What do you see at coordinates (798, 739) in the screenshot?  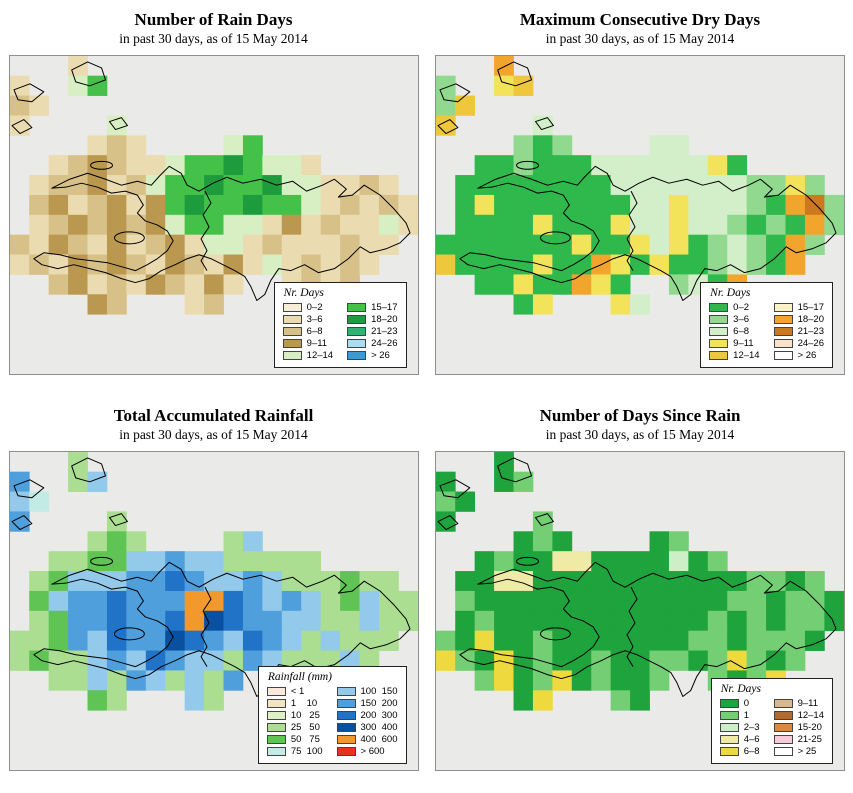 I see `legend-entry: 21-25` at bounding box center [798, 739].